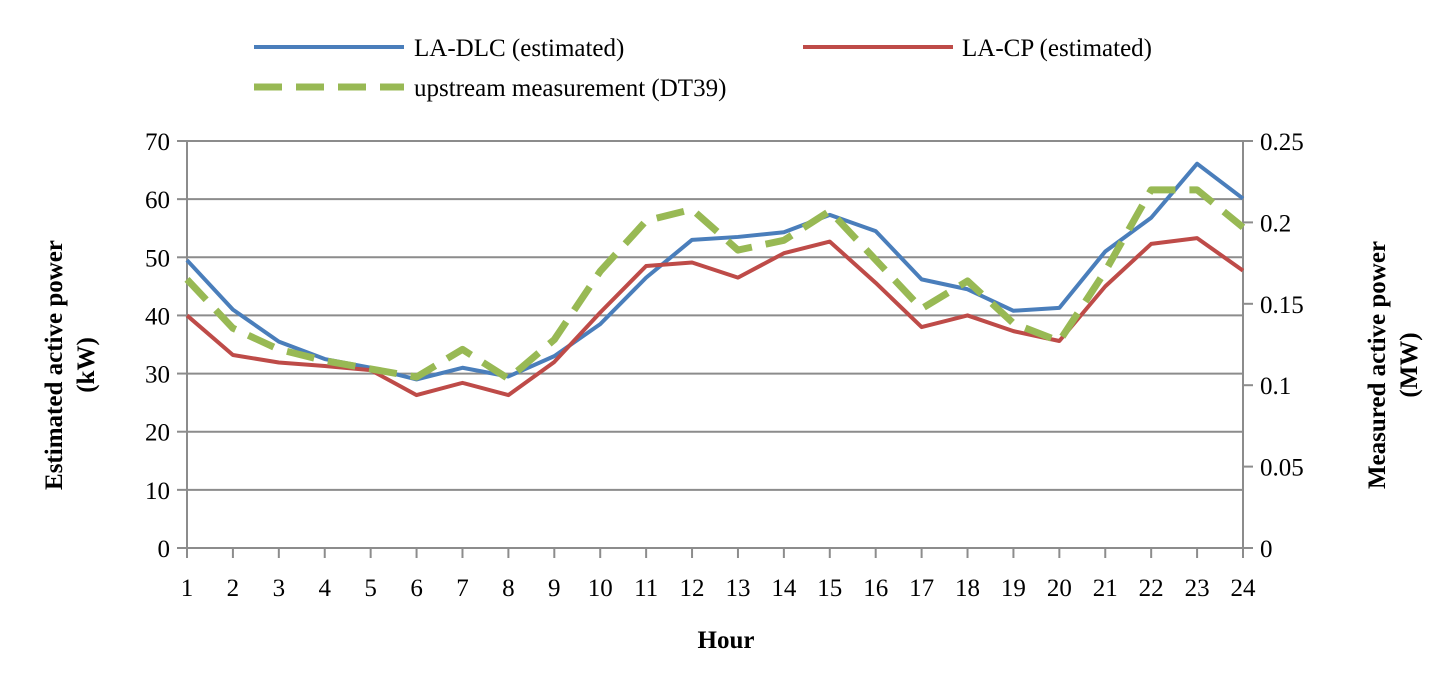 Image resolution: width=1451 pixels, height=676 pixels. What do you see at coordinates (600, 588) in the screenshot?
I see `x-tick-label: 10` at bounding box center [600, 588].